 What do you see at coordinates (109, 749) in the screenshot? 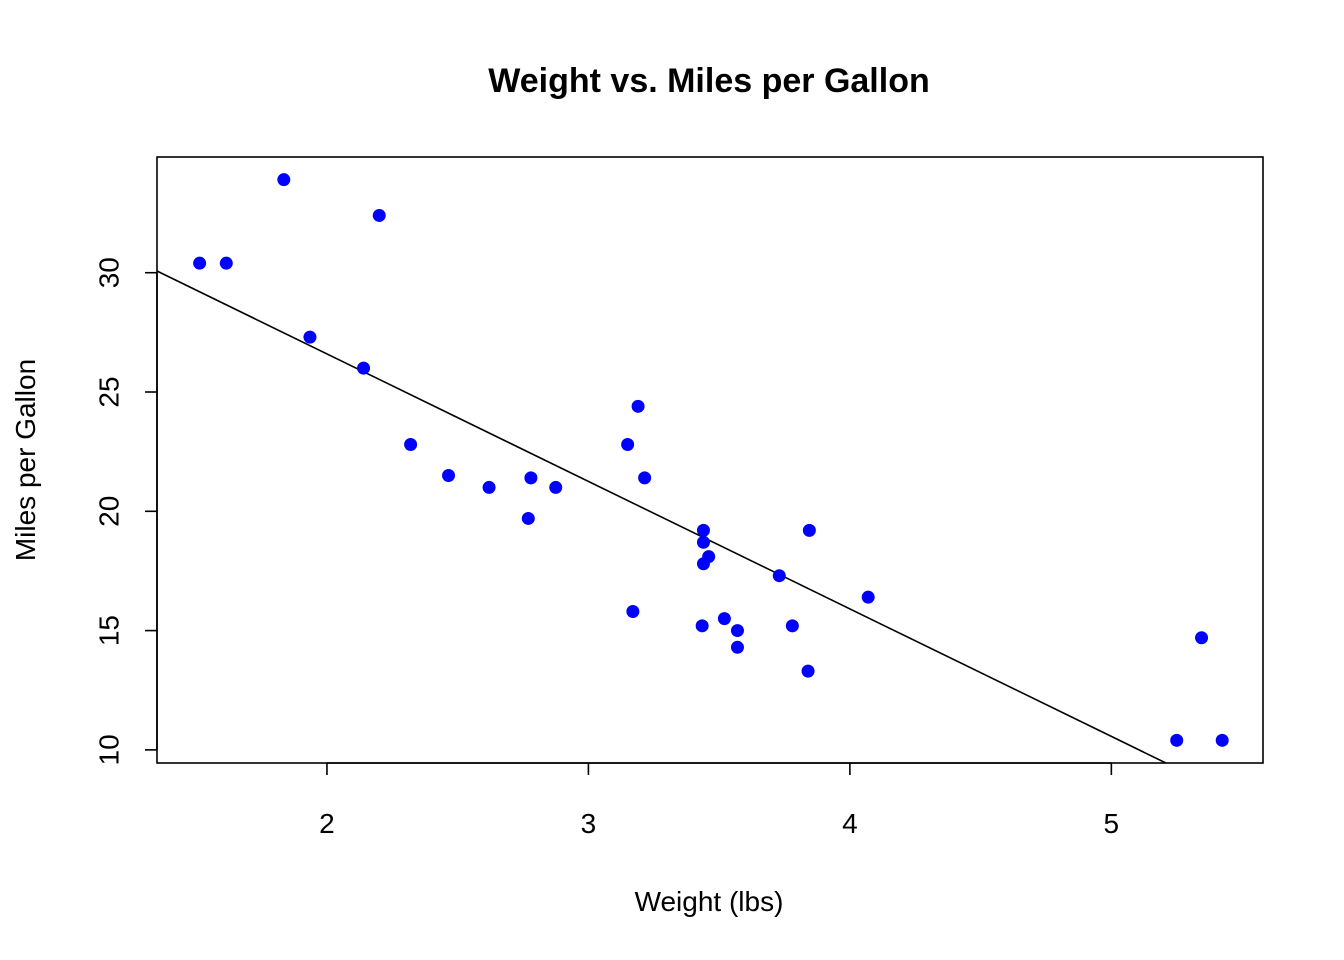
I see `y-tick-label: 10` at bounding box center [109, 749].